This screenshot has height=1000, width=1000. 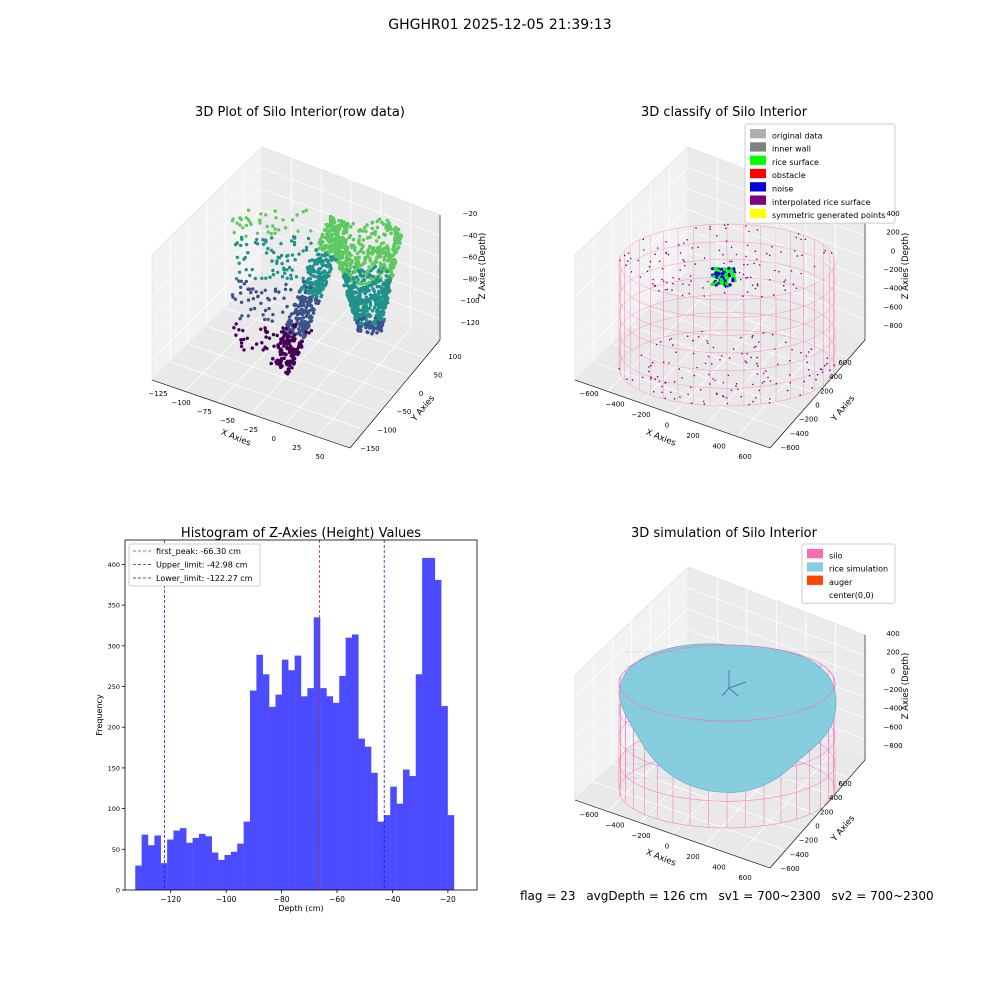 What do you see at coordinates (301, 533) in the screenshot?
I see `chart-title: Histogram of Z-Axies (Height) Values` at bounding box center [301, 533].